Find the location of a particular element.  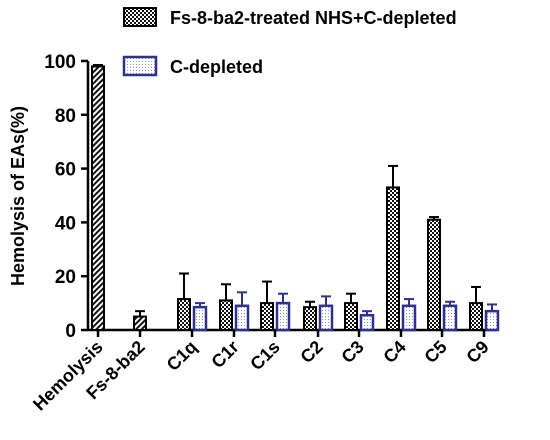

bar-fs-8-ba2 is located at coordinates (140, 323).